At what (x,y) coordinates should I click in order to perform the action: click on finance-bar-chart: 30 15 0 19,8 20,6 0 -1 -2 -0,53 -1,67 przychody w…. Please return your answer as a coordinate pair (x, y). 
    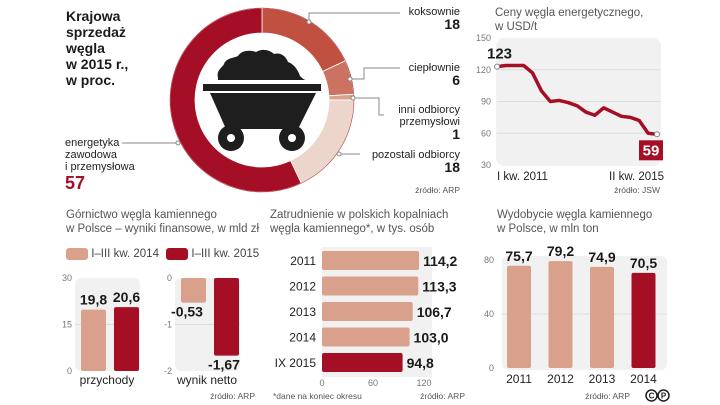
    Looking at the image, I should click on (151, 330).